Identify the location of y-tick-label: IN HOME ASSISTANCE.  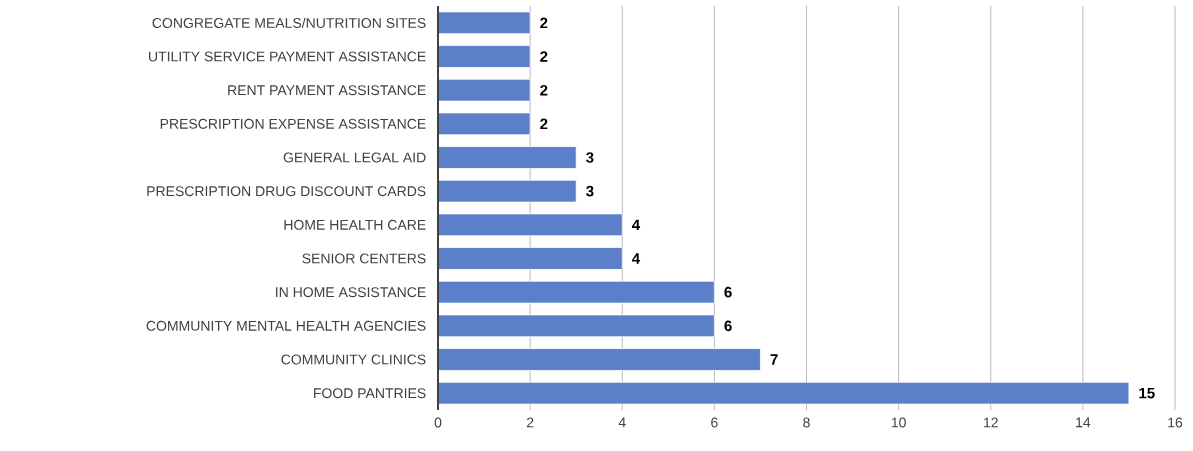
(351, 292).